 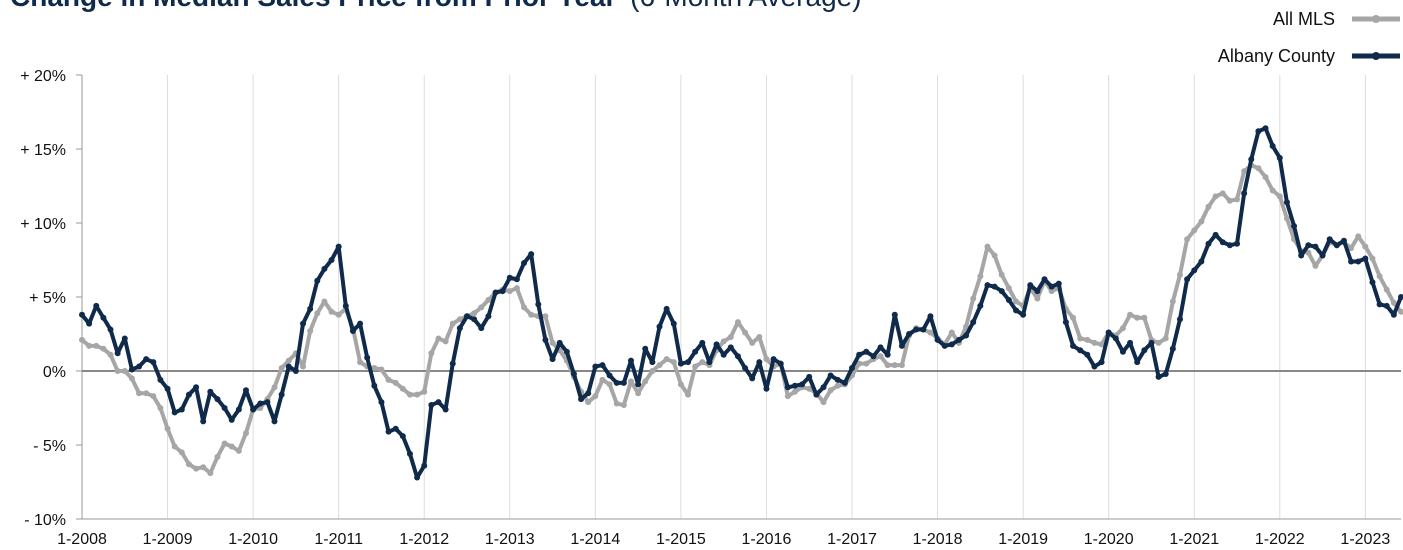 I want to click on x-tick-label: 1-2021, so click(x=1194, y=539).